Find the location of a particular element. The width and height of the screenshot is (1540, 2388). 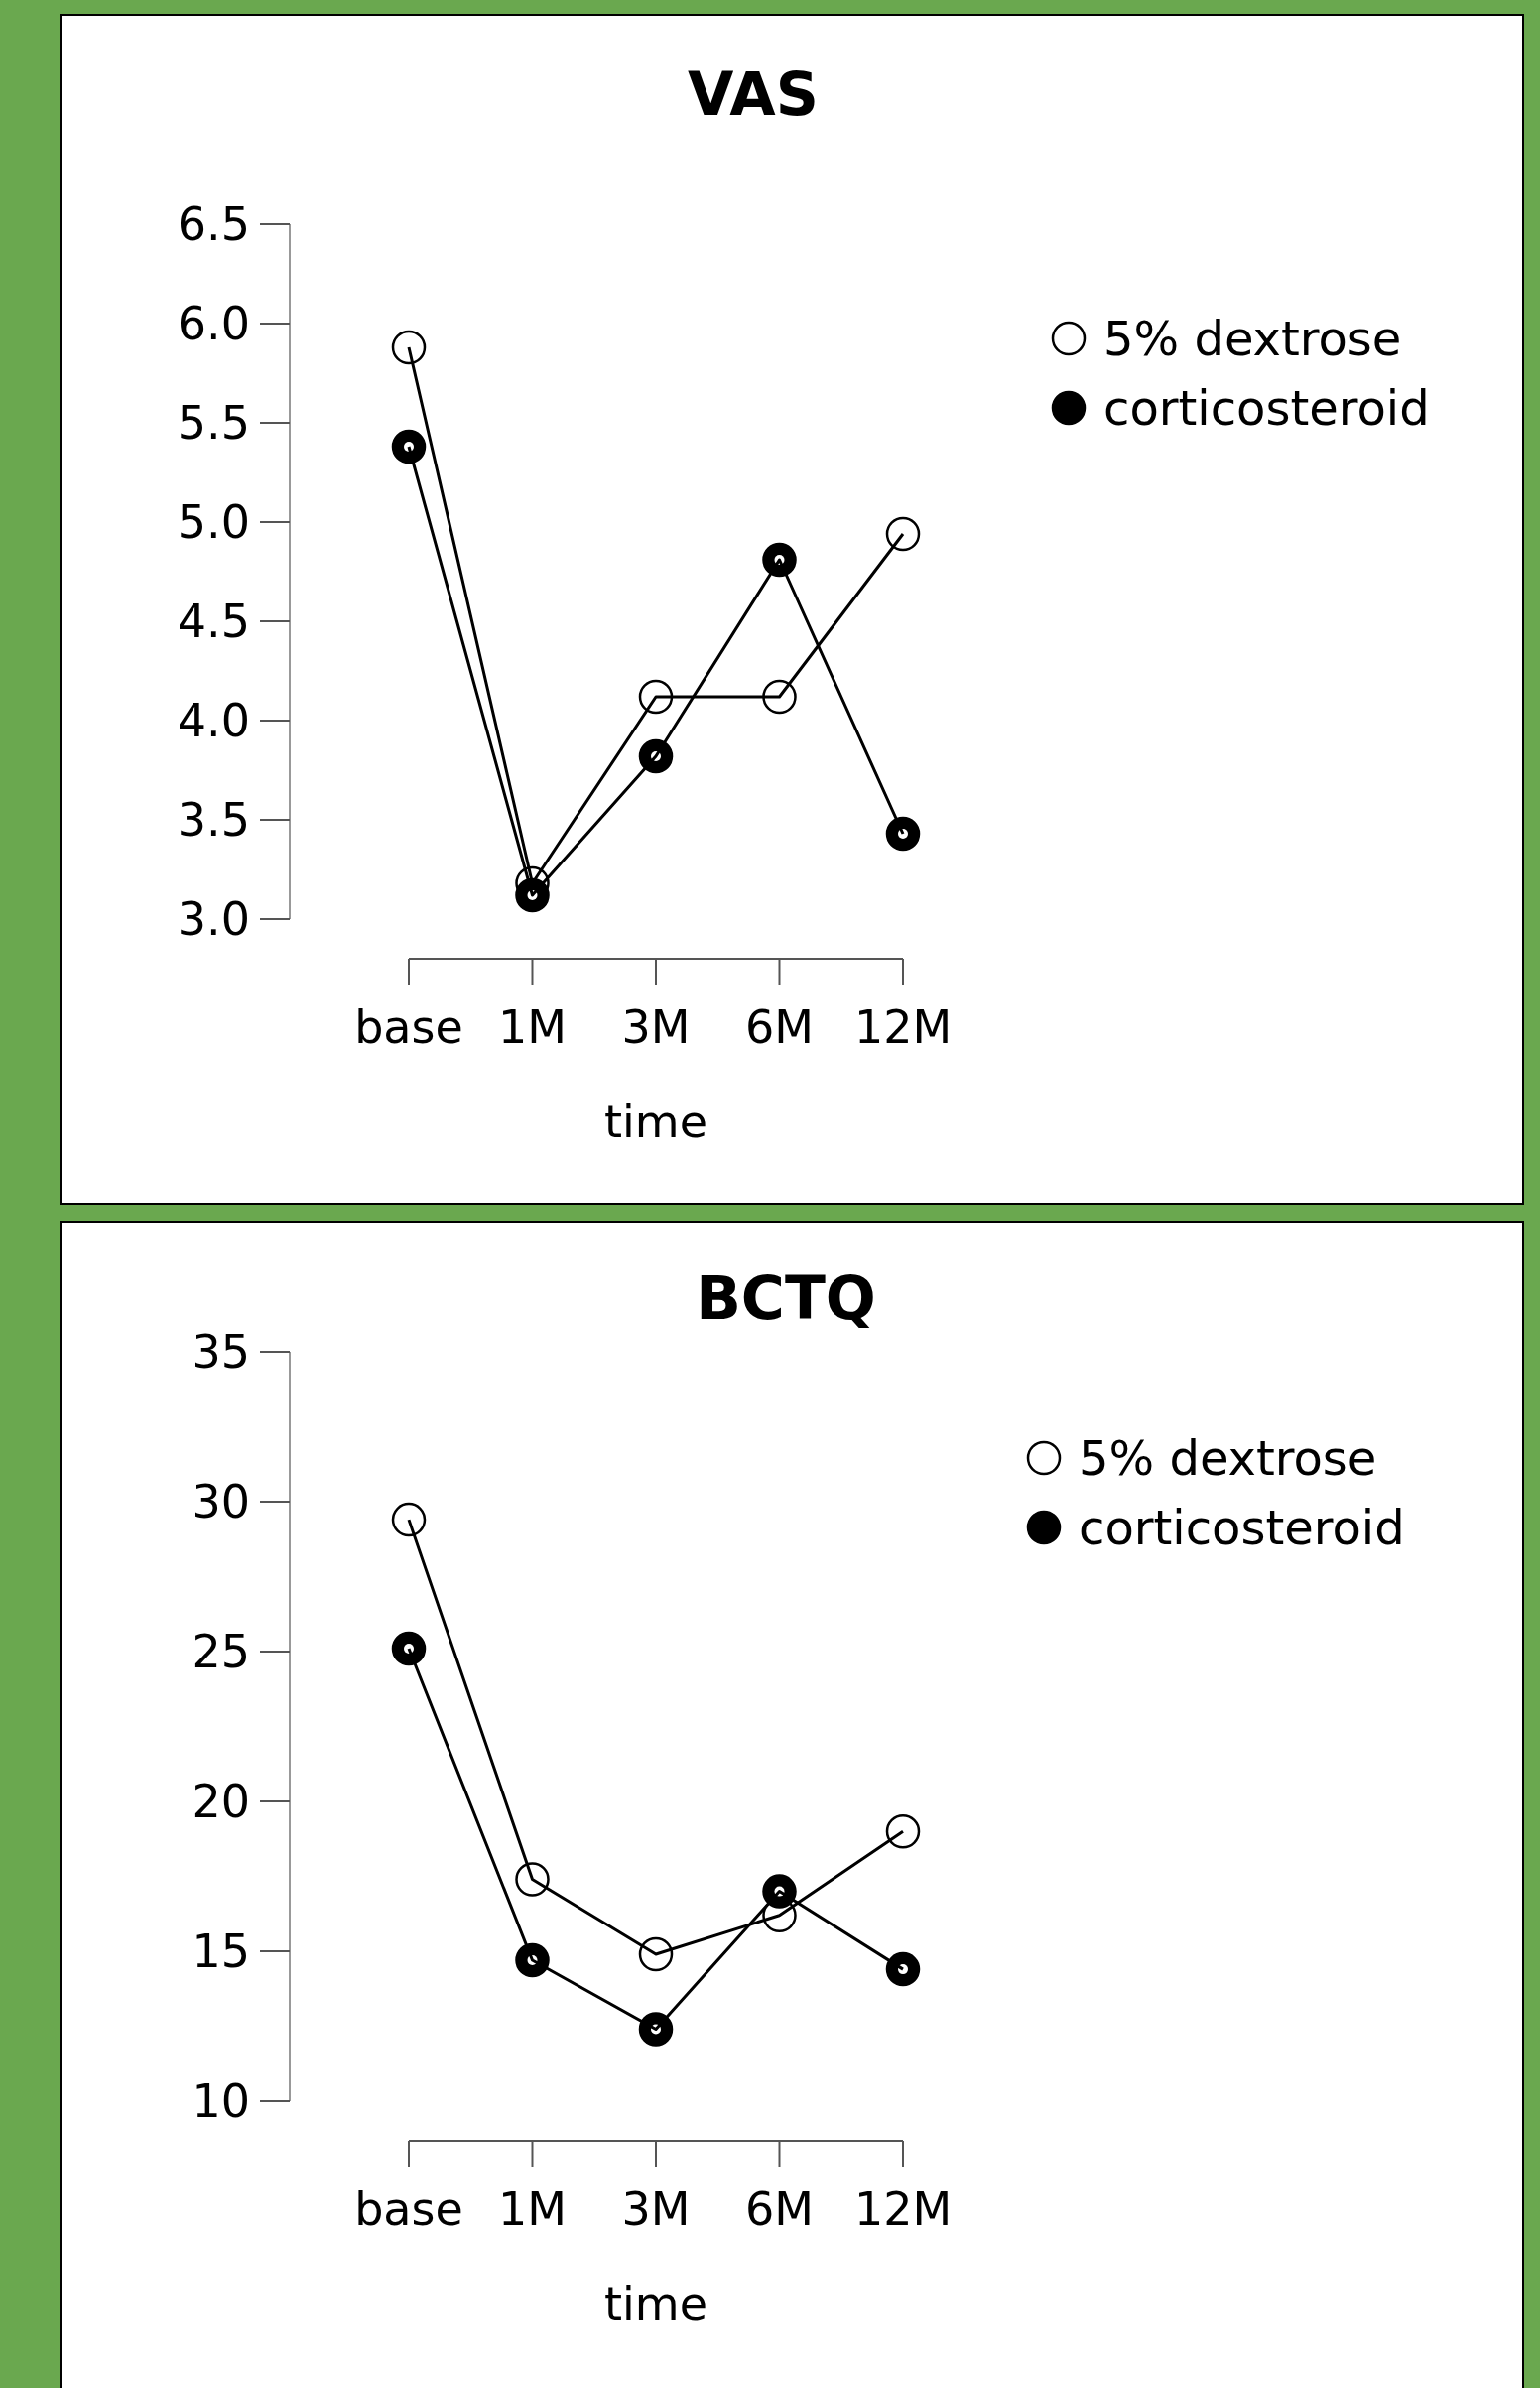

y-tick-label: 5.0 is located at coordinates (213, 522).